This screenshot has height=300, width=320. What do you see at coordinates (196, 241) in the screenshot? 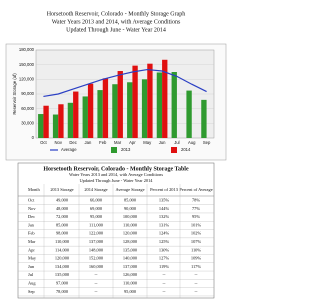
I see `table-cell: 107%` at bounding box center [196, 241].